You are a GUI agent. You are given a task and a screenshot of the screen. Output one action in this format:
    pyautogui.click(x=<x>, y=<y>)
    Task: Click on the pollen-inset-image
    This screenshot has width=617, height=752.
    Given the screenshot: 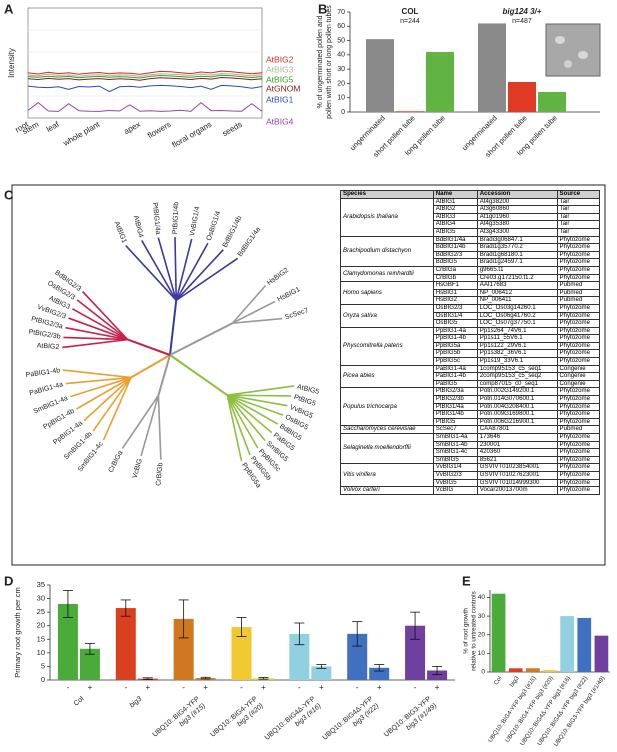 What is the action you would take?
    pyautogui.click(x=573, y=50)
    